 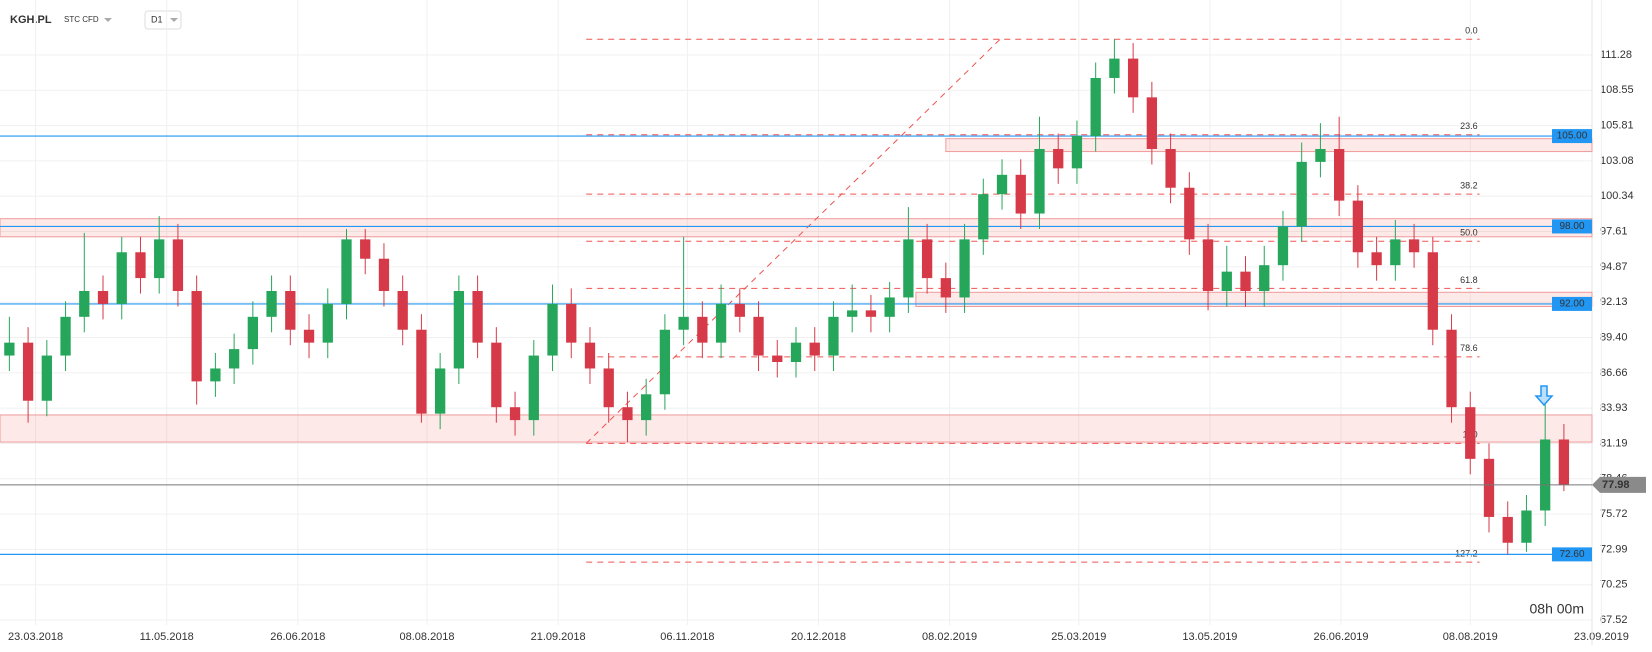 I want to click on y-tick-label: 89.40, so click(x=1614, y=337).